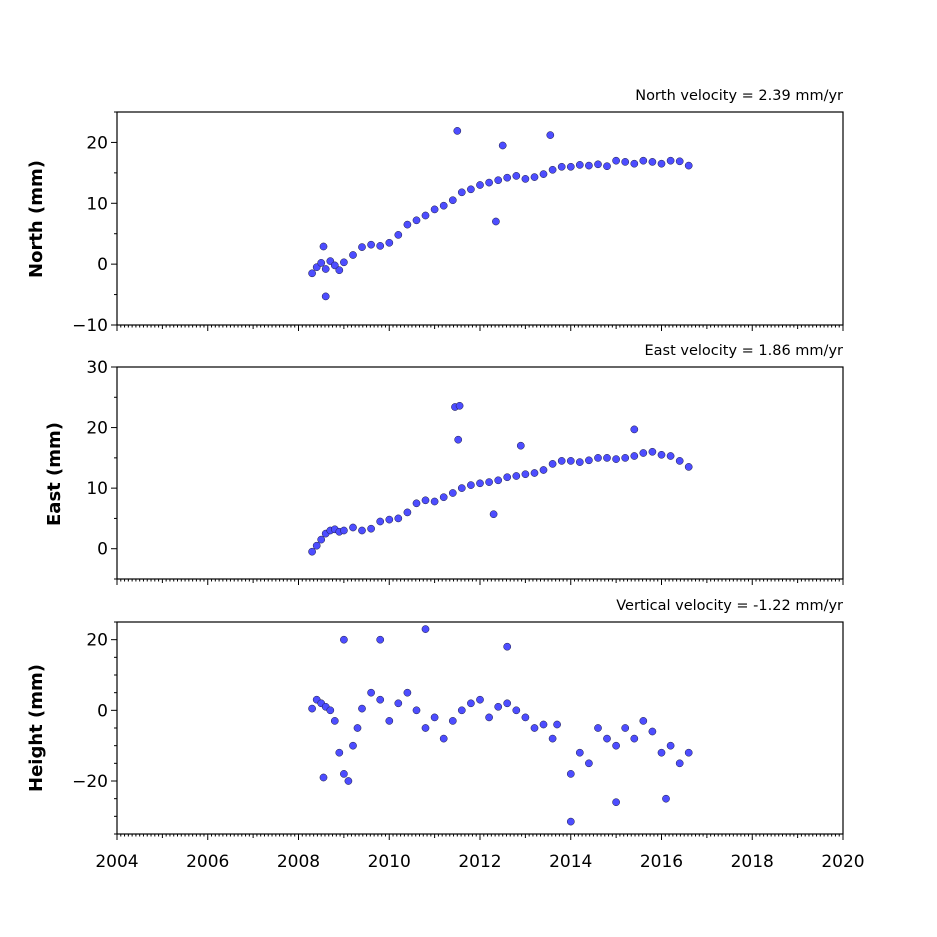  What do you see at coordinates (207, 862) in the screenshot?
I see `height-x-tick-label: 2006` at bounding box center [207, 862].